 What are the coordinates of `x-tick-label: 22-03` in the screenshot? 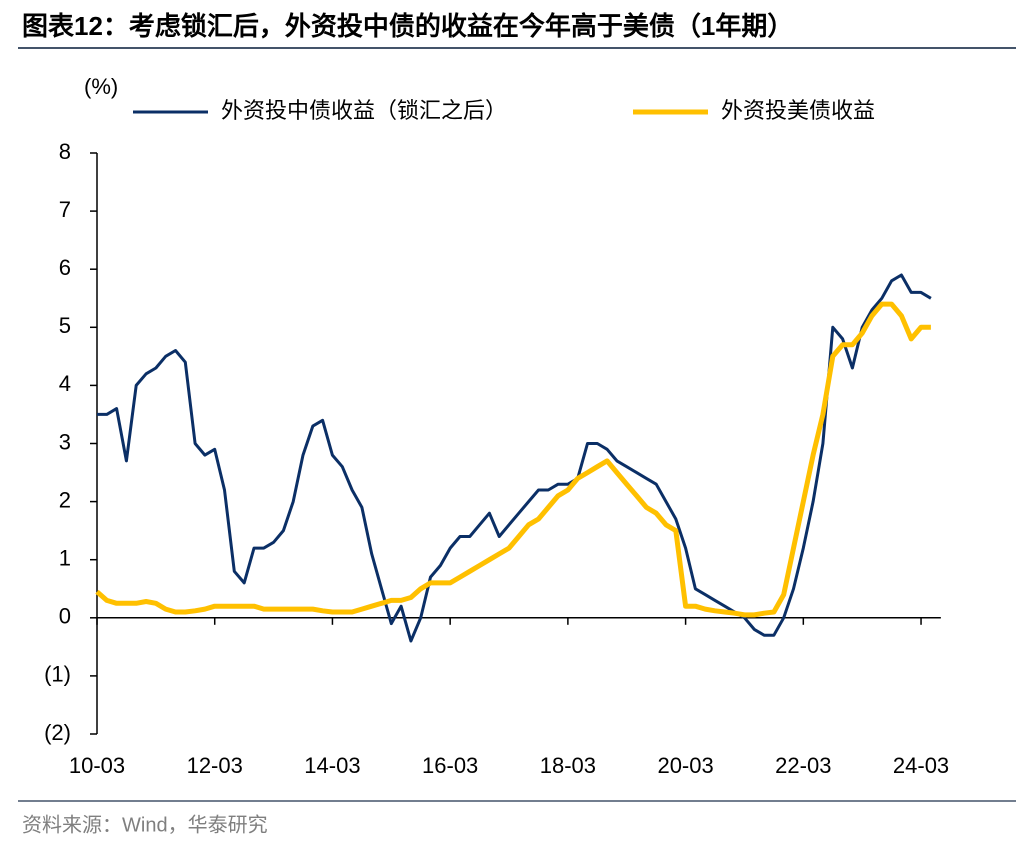 It's located at (803, 765).